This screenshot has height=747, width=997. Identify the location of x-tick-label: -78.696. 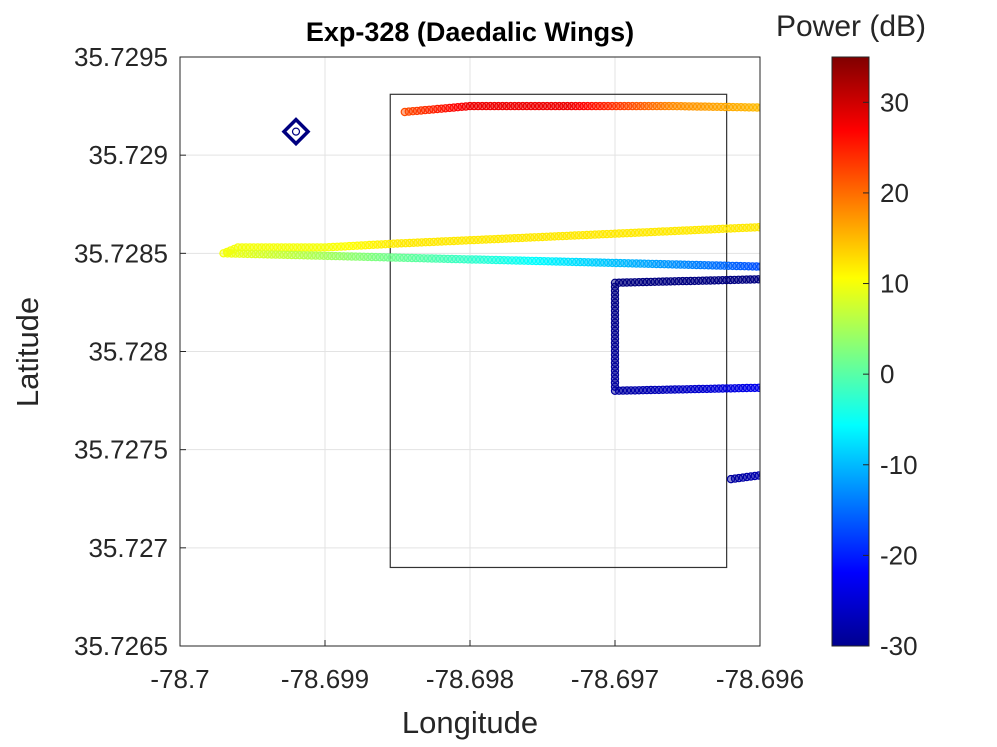
(760, 679).